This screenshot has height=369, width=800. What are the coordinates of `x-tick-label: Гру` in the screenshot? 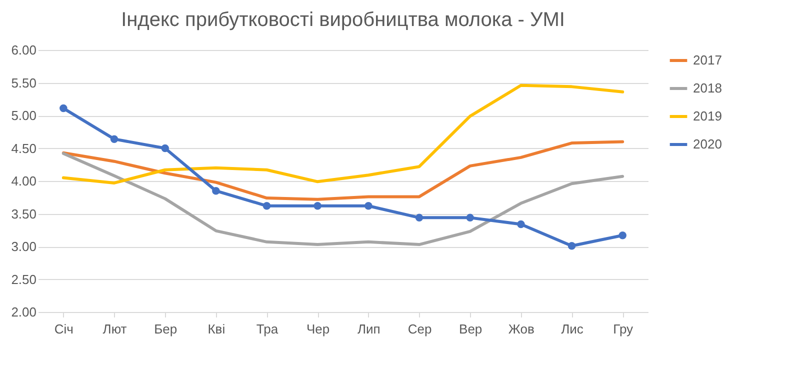 It's located at (623, 329).